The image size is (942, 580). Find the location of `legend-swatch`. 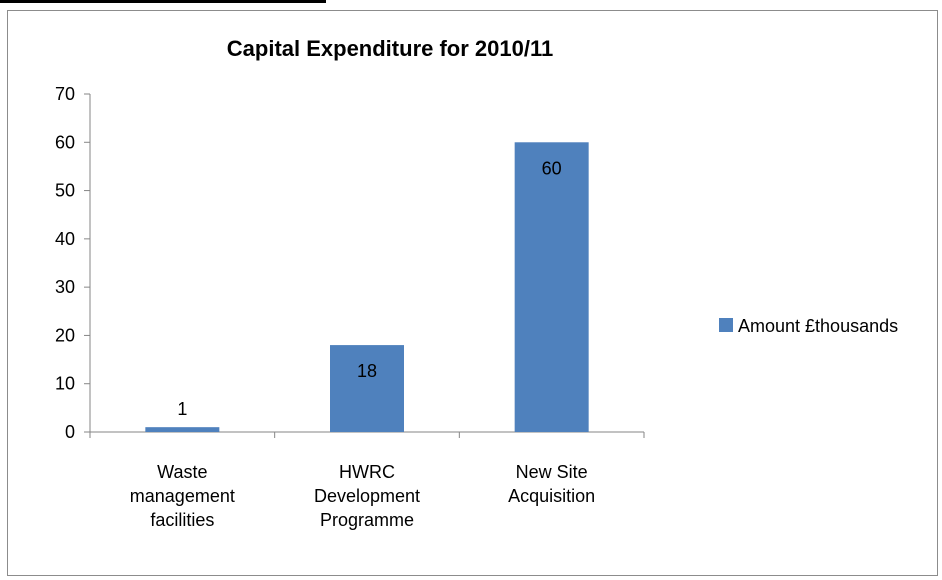

legend-swatch is located at coordinates (726, 325).